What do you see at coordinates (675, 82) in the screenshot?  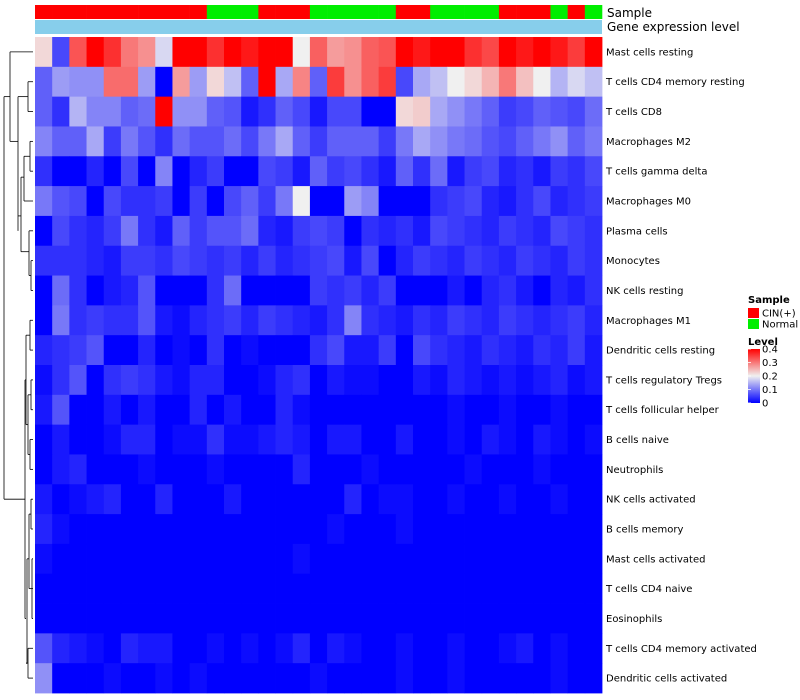 I see `row-label: T cells CD4 memory resting` at bounding box center [675, 82].